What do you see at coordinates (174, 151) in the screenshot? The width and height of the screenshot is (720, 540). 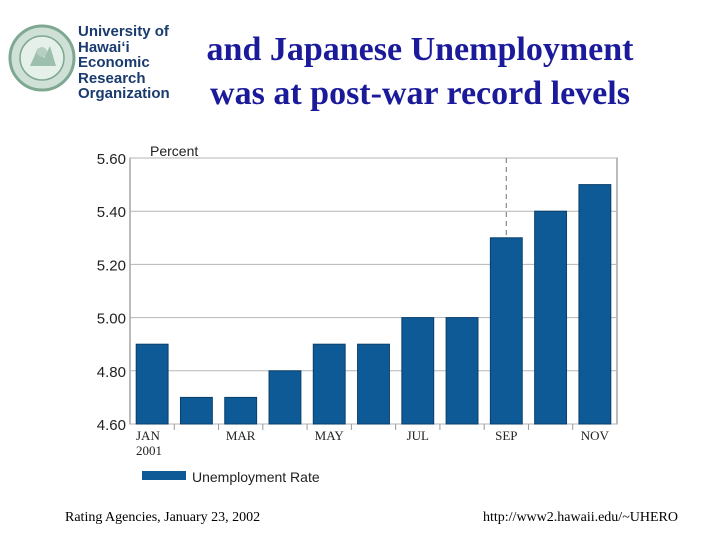 I see `y-axis-label: Percent` at bounding box center [174, 151].